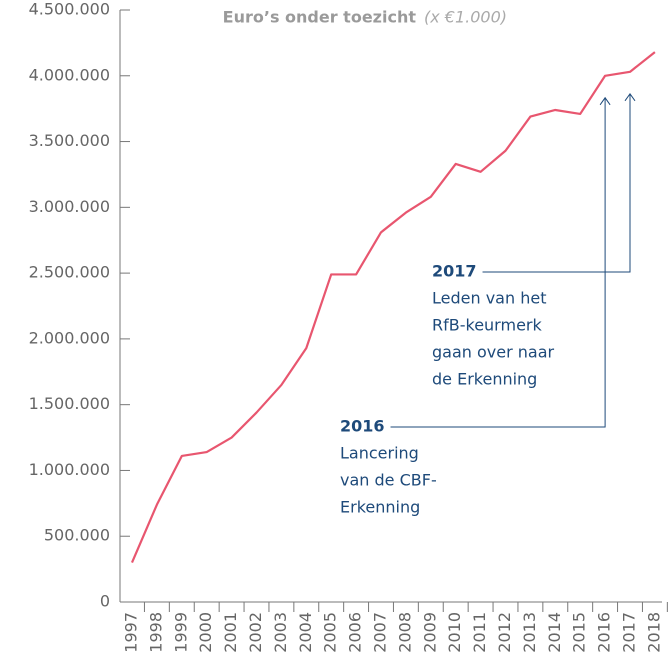 The image size is (670, 667). Describe the element at coordinates (380, 632) in the screenshot. I see `x-tick-label: 2007` at that location.